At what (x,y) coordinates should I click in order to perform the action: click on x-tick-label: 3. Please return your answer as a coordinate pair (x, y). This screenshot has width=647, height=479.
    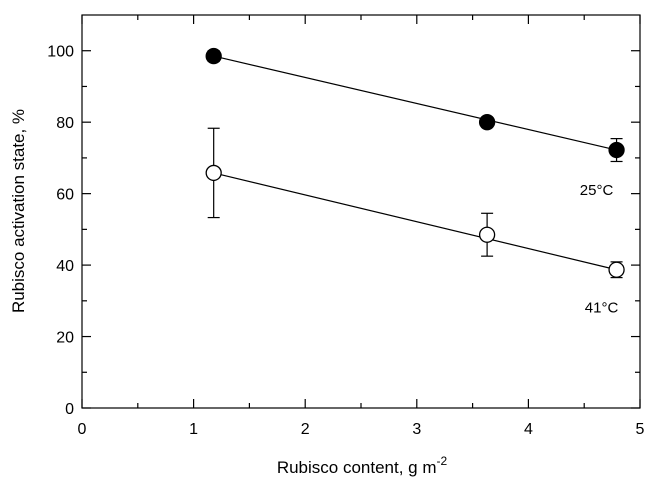
    Looking at the image, I should click on (416, 429).